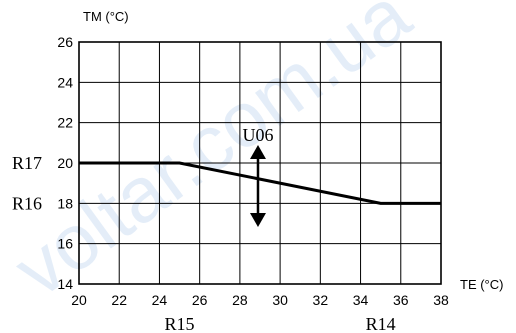 The width and height of the screenshot is (516, 333). I want to click on x-tick-label: 36, so click(401, 300).